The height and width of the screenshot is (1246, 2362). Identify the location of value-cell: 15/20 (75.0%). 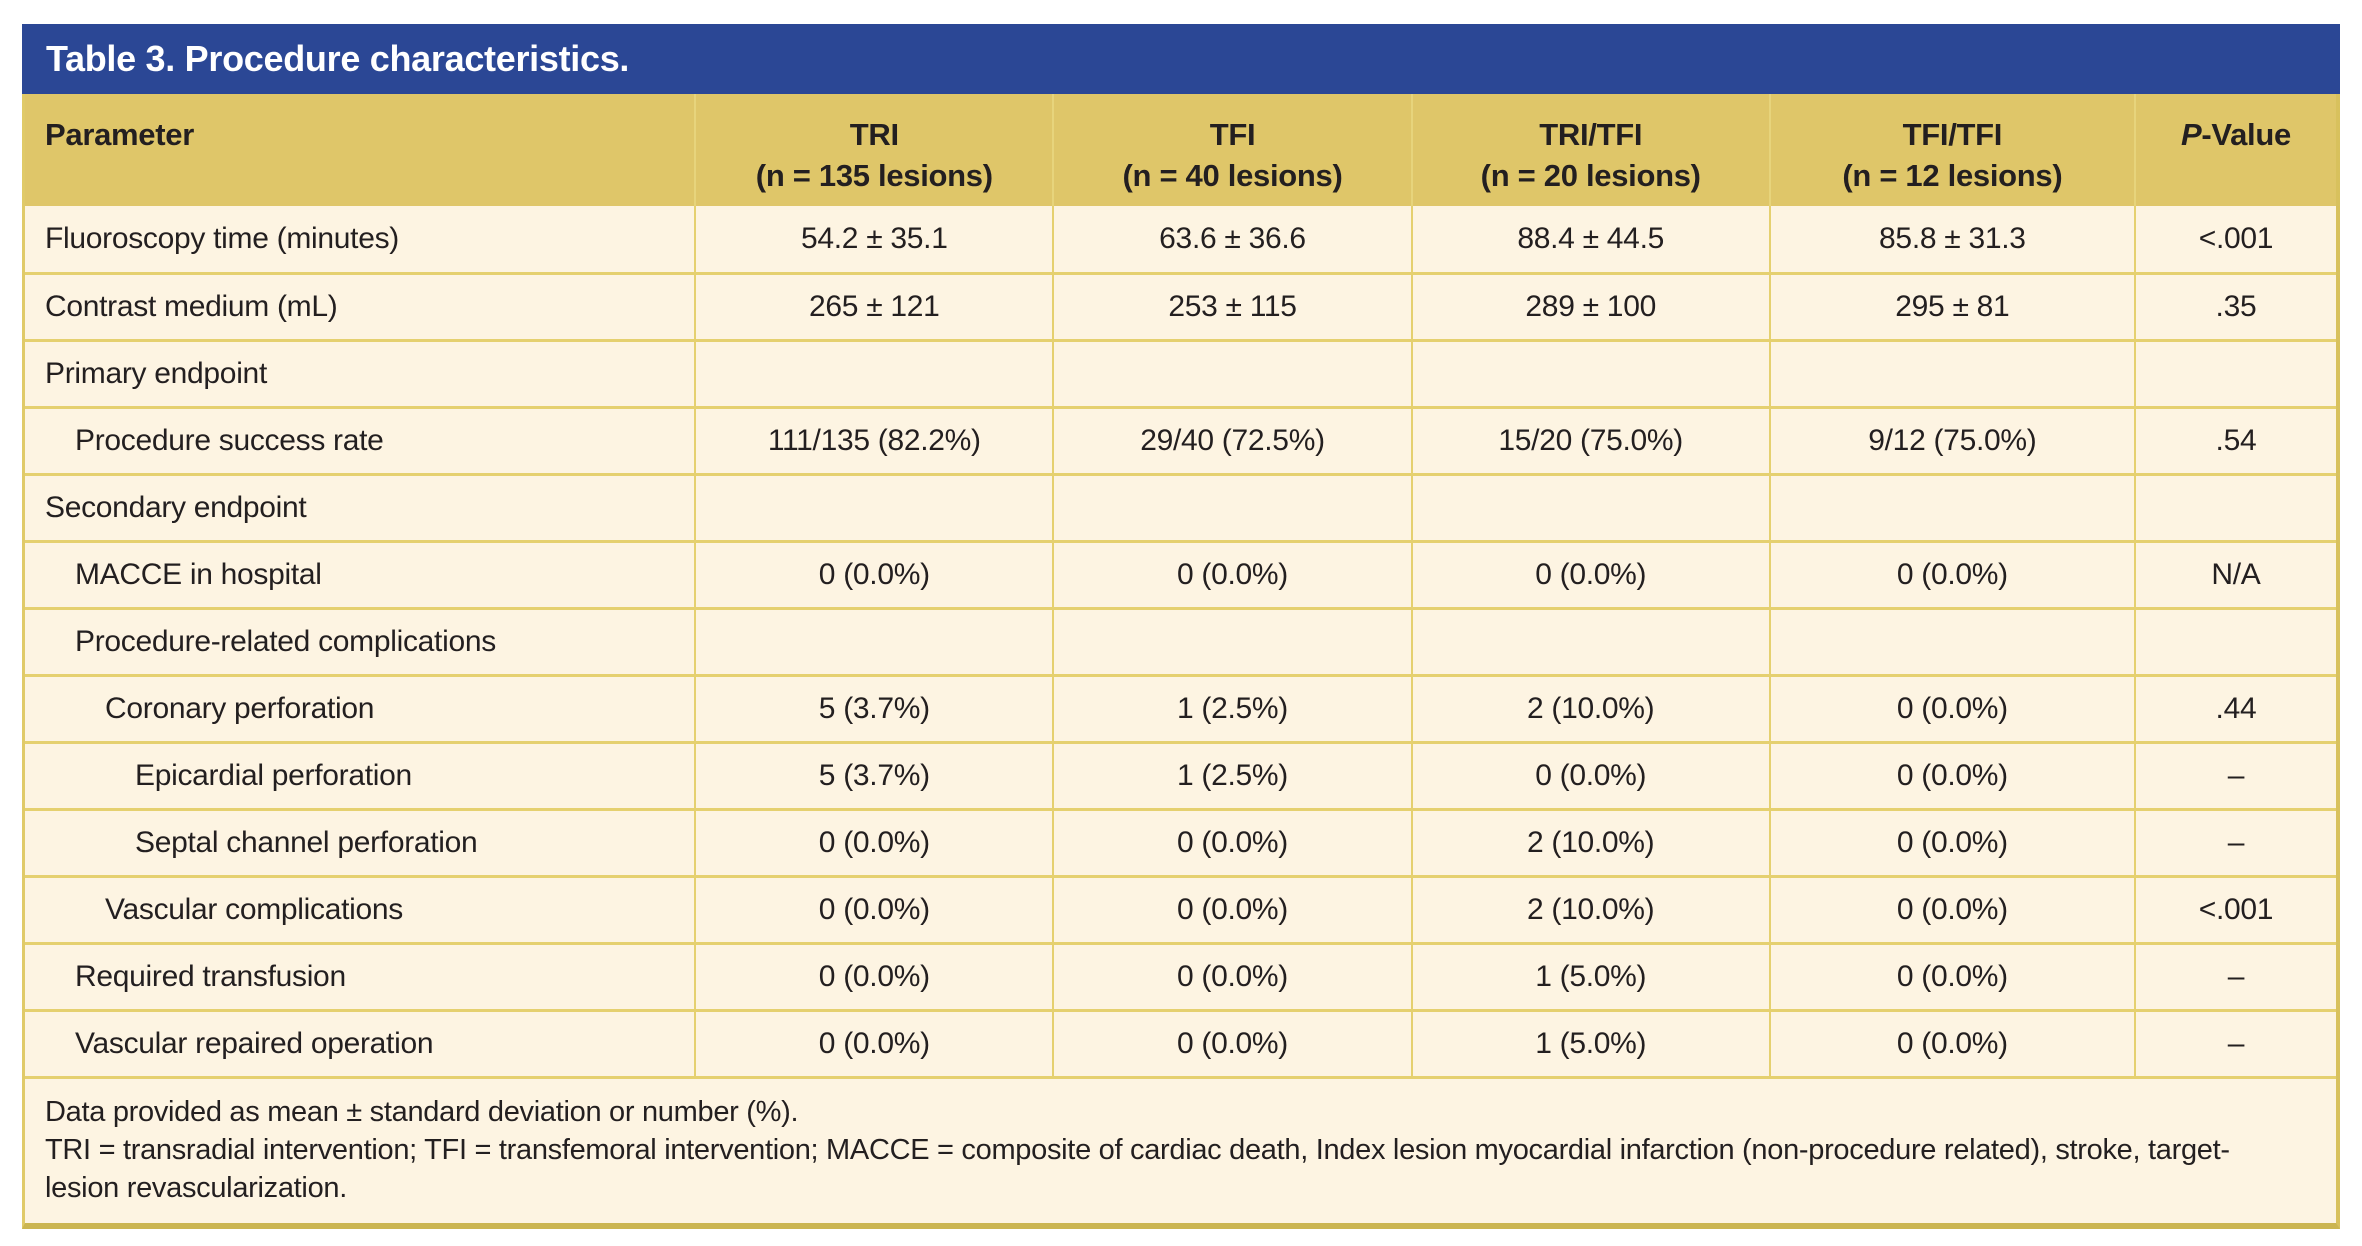
(1590, 439).